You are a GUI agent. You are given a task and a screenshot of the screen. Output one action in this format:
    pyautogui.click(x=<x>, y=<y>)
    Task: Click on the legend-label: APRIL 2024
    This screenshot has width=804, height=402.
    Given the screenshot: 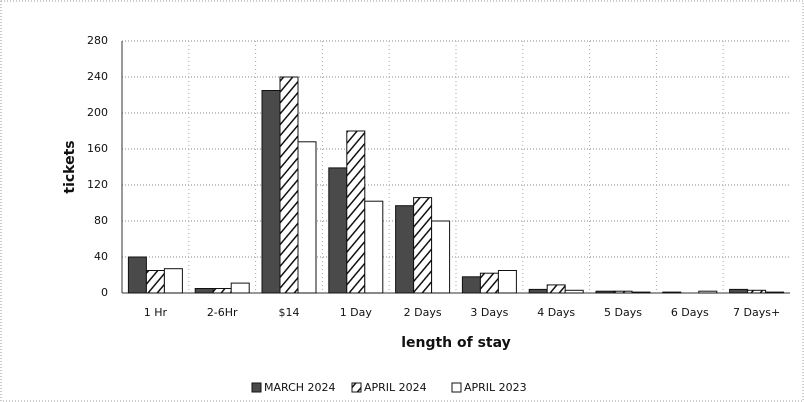 What is the action you would take?
    pyautogui.click(x=395, y=387)
    